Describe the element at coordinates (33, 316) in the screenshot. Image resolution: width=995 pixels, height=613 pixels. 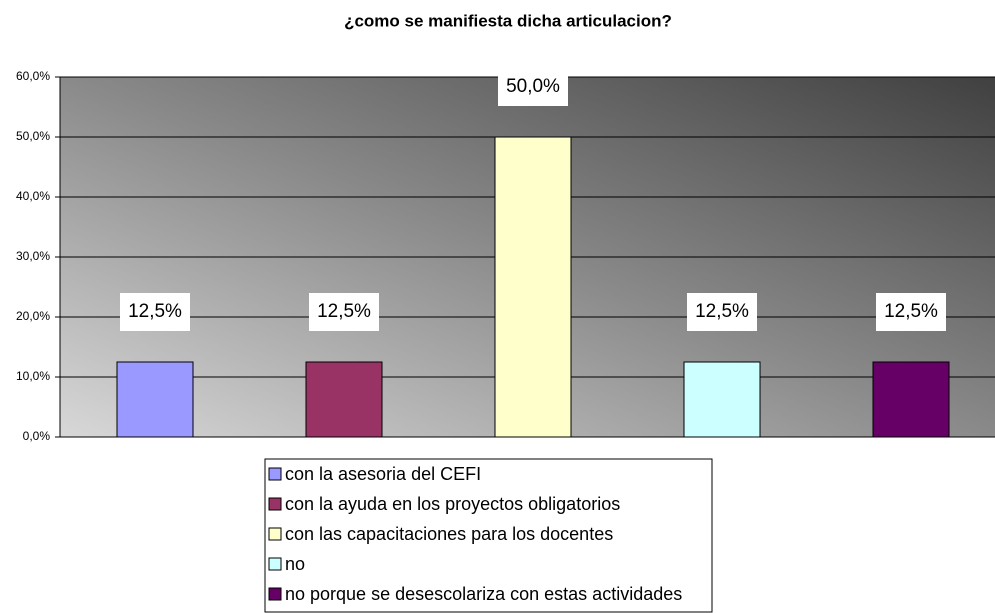
I see `y-tick-label: 20,0%` at that location.